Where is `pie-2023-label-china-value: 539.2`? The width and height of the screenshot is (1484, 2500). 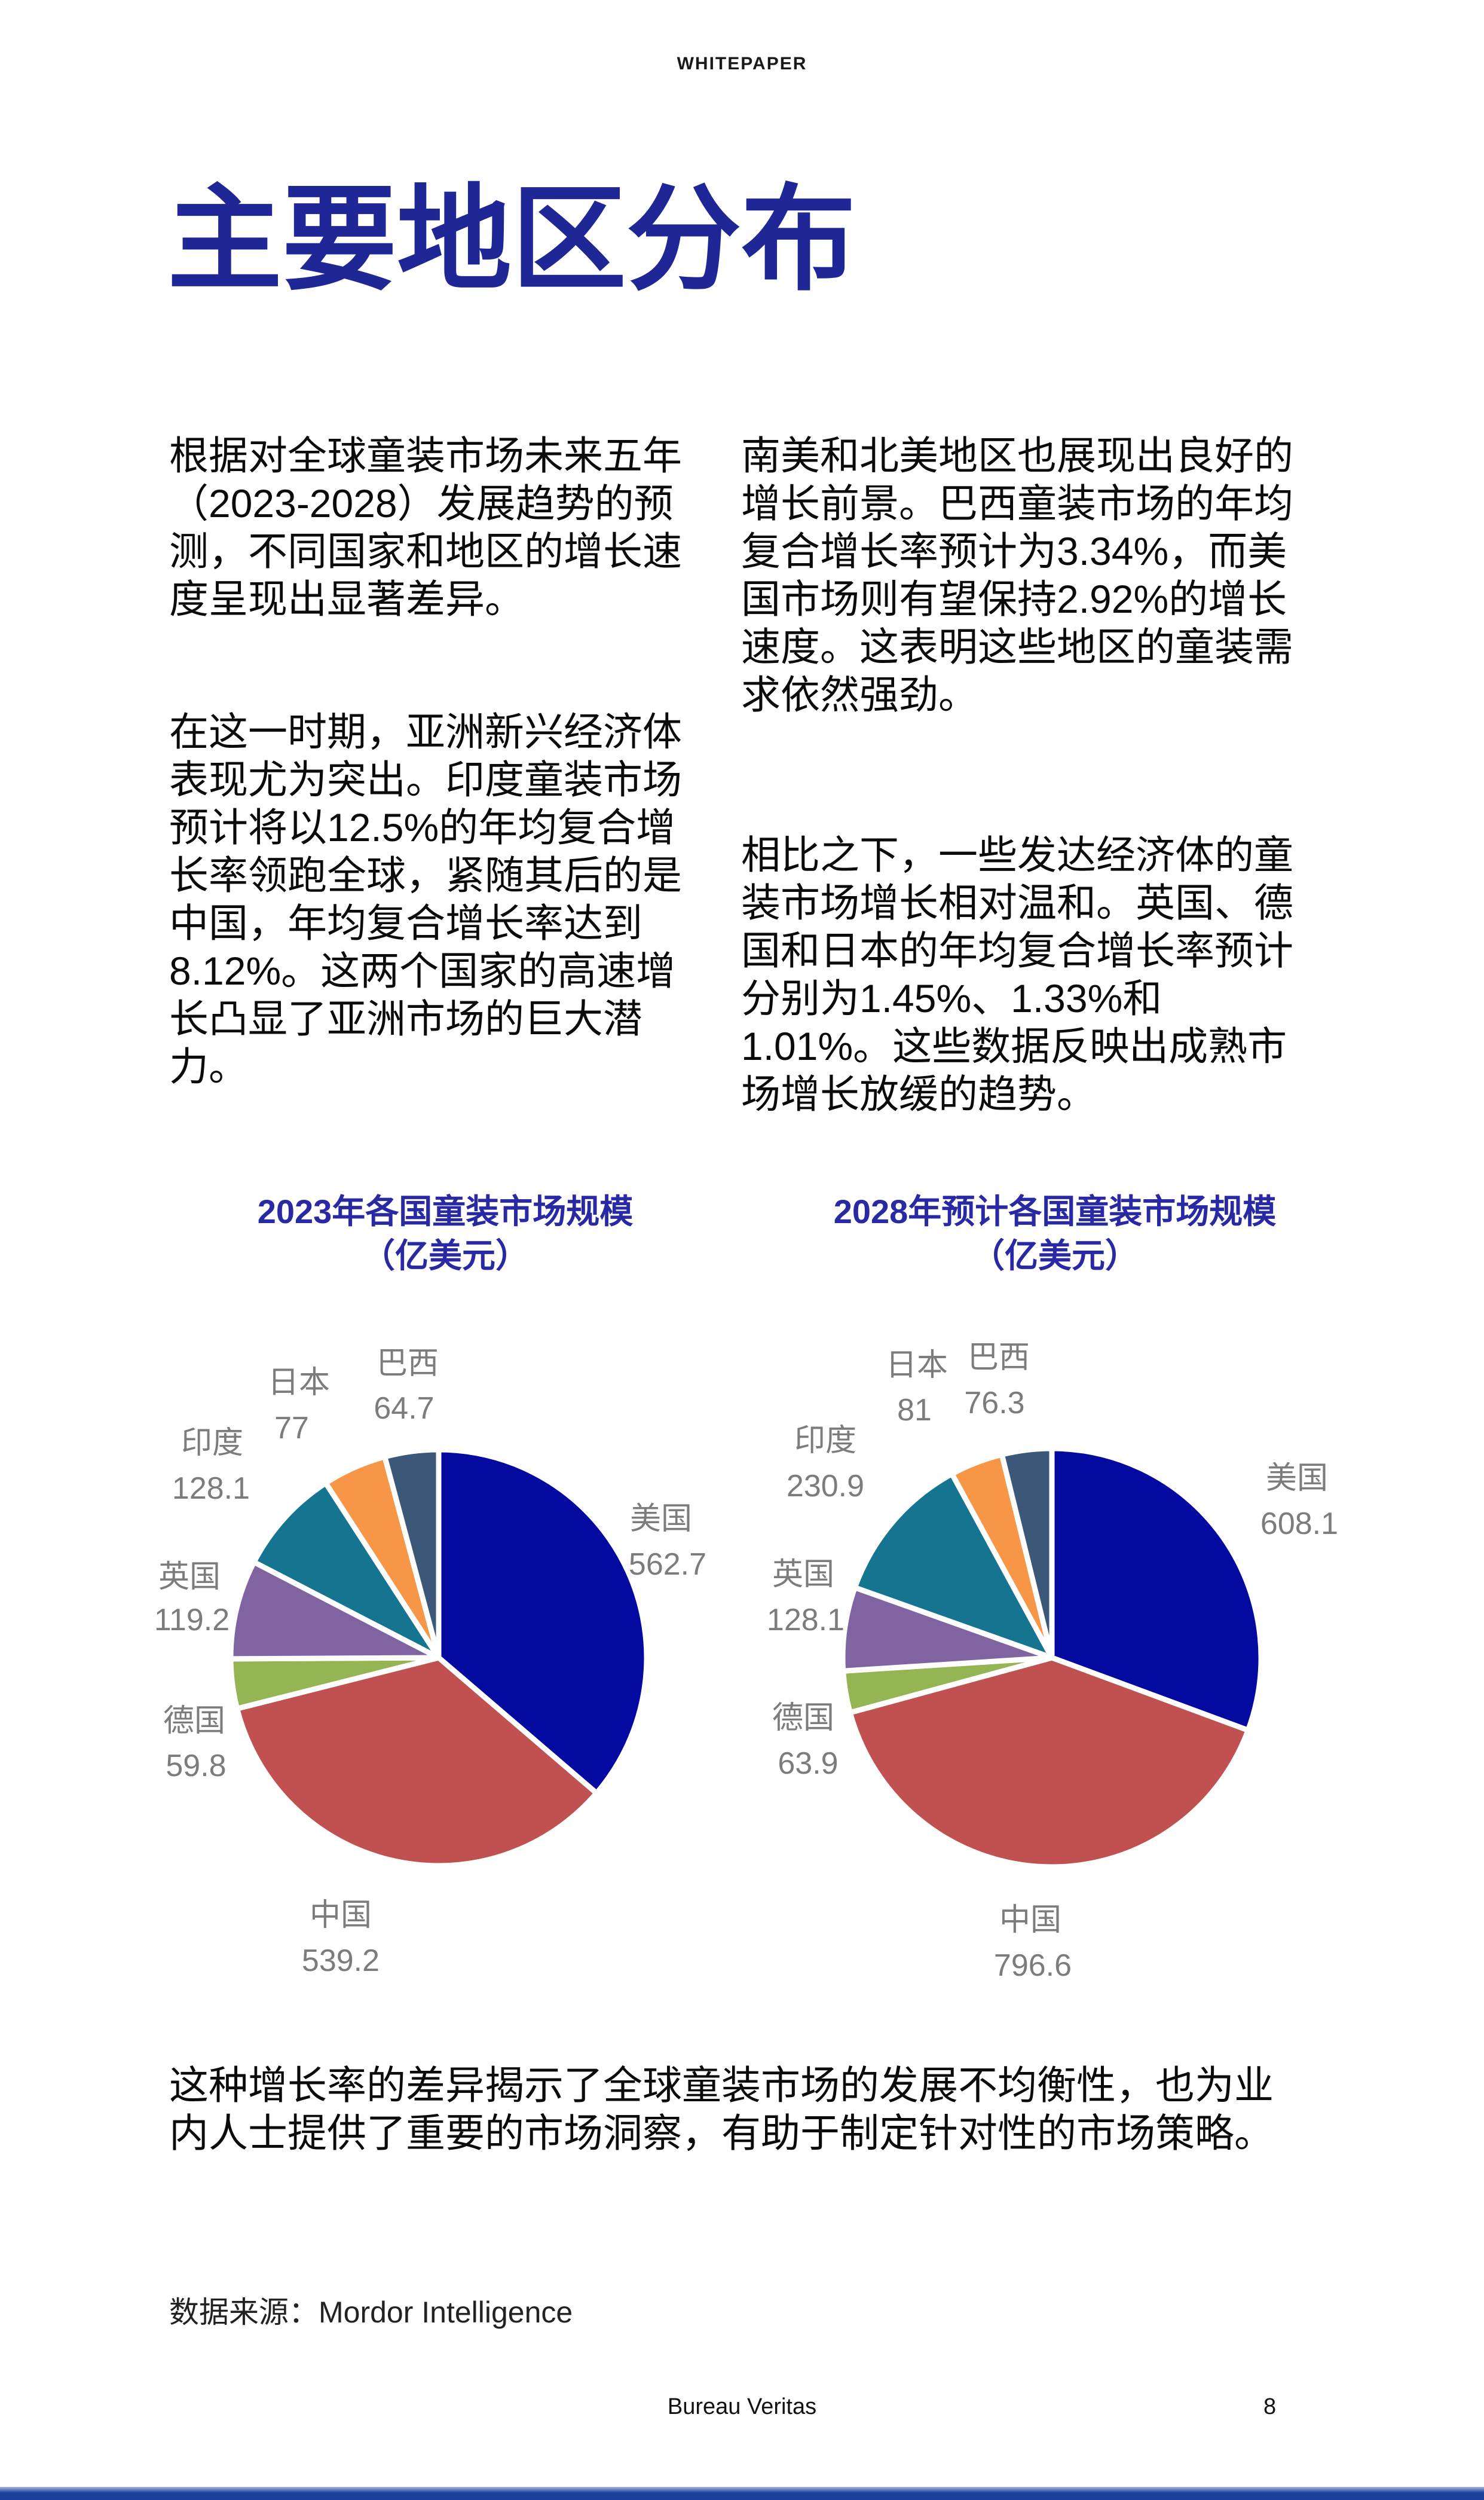
pie-2023-label-china-value: 539.2 is located at coordinates (340, 1960).